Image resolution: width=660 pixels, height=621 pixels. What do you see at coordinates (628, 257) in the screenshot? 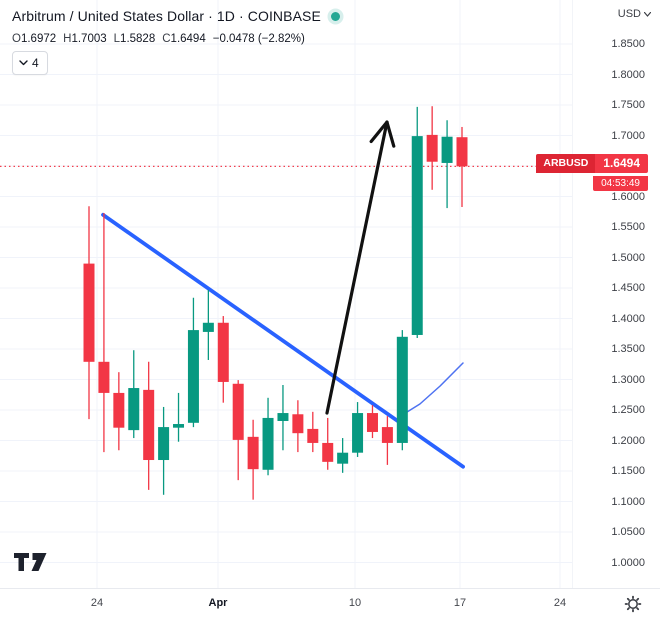
I see `price-tick-label: 1.5000` at bounding box center [628, 257].